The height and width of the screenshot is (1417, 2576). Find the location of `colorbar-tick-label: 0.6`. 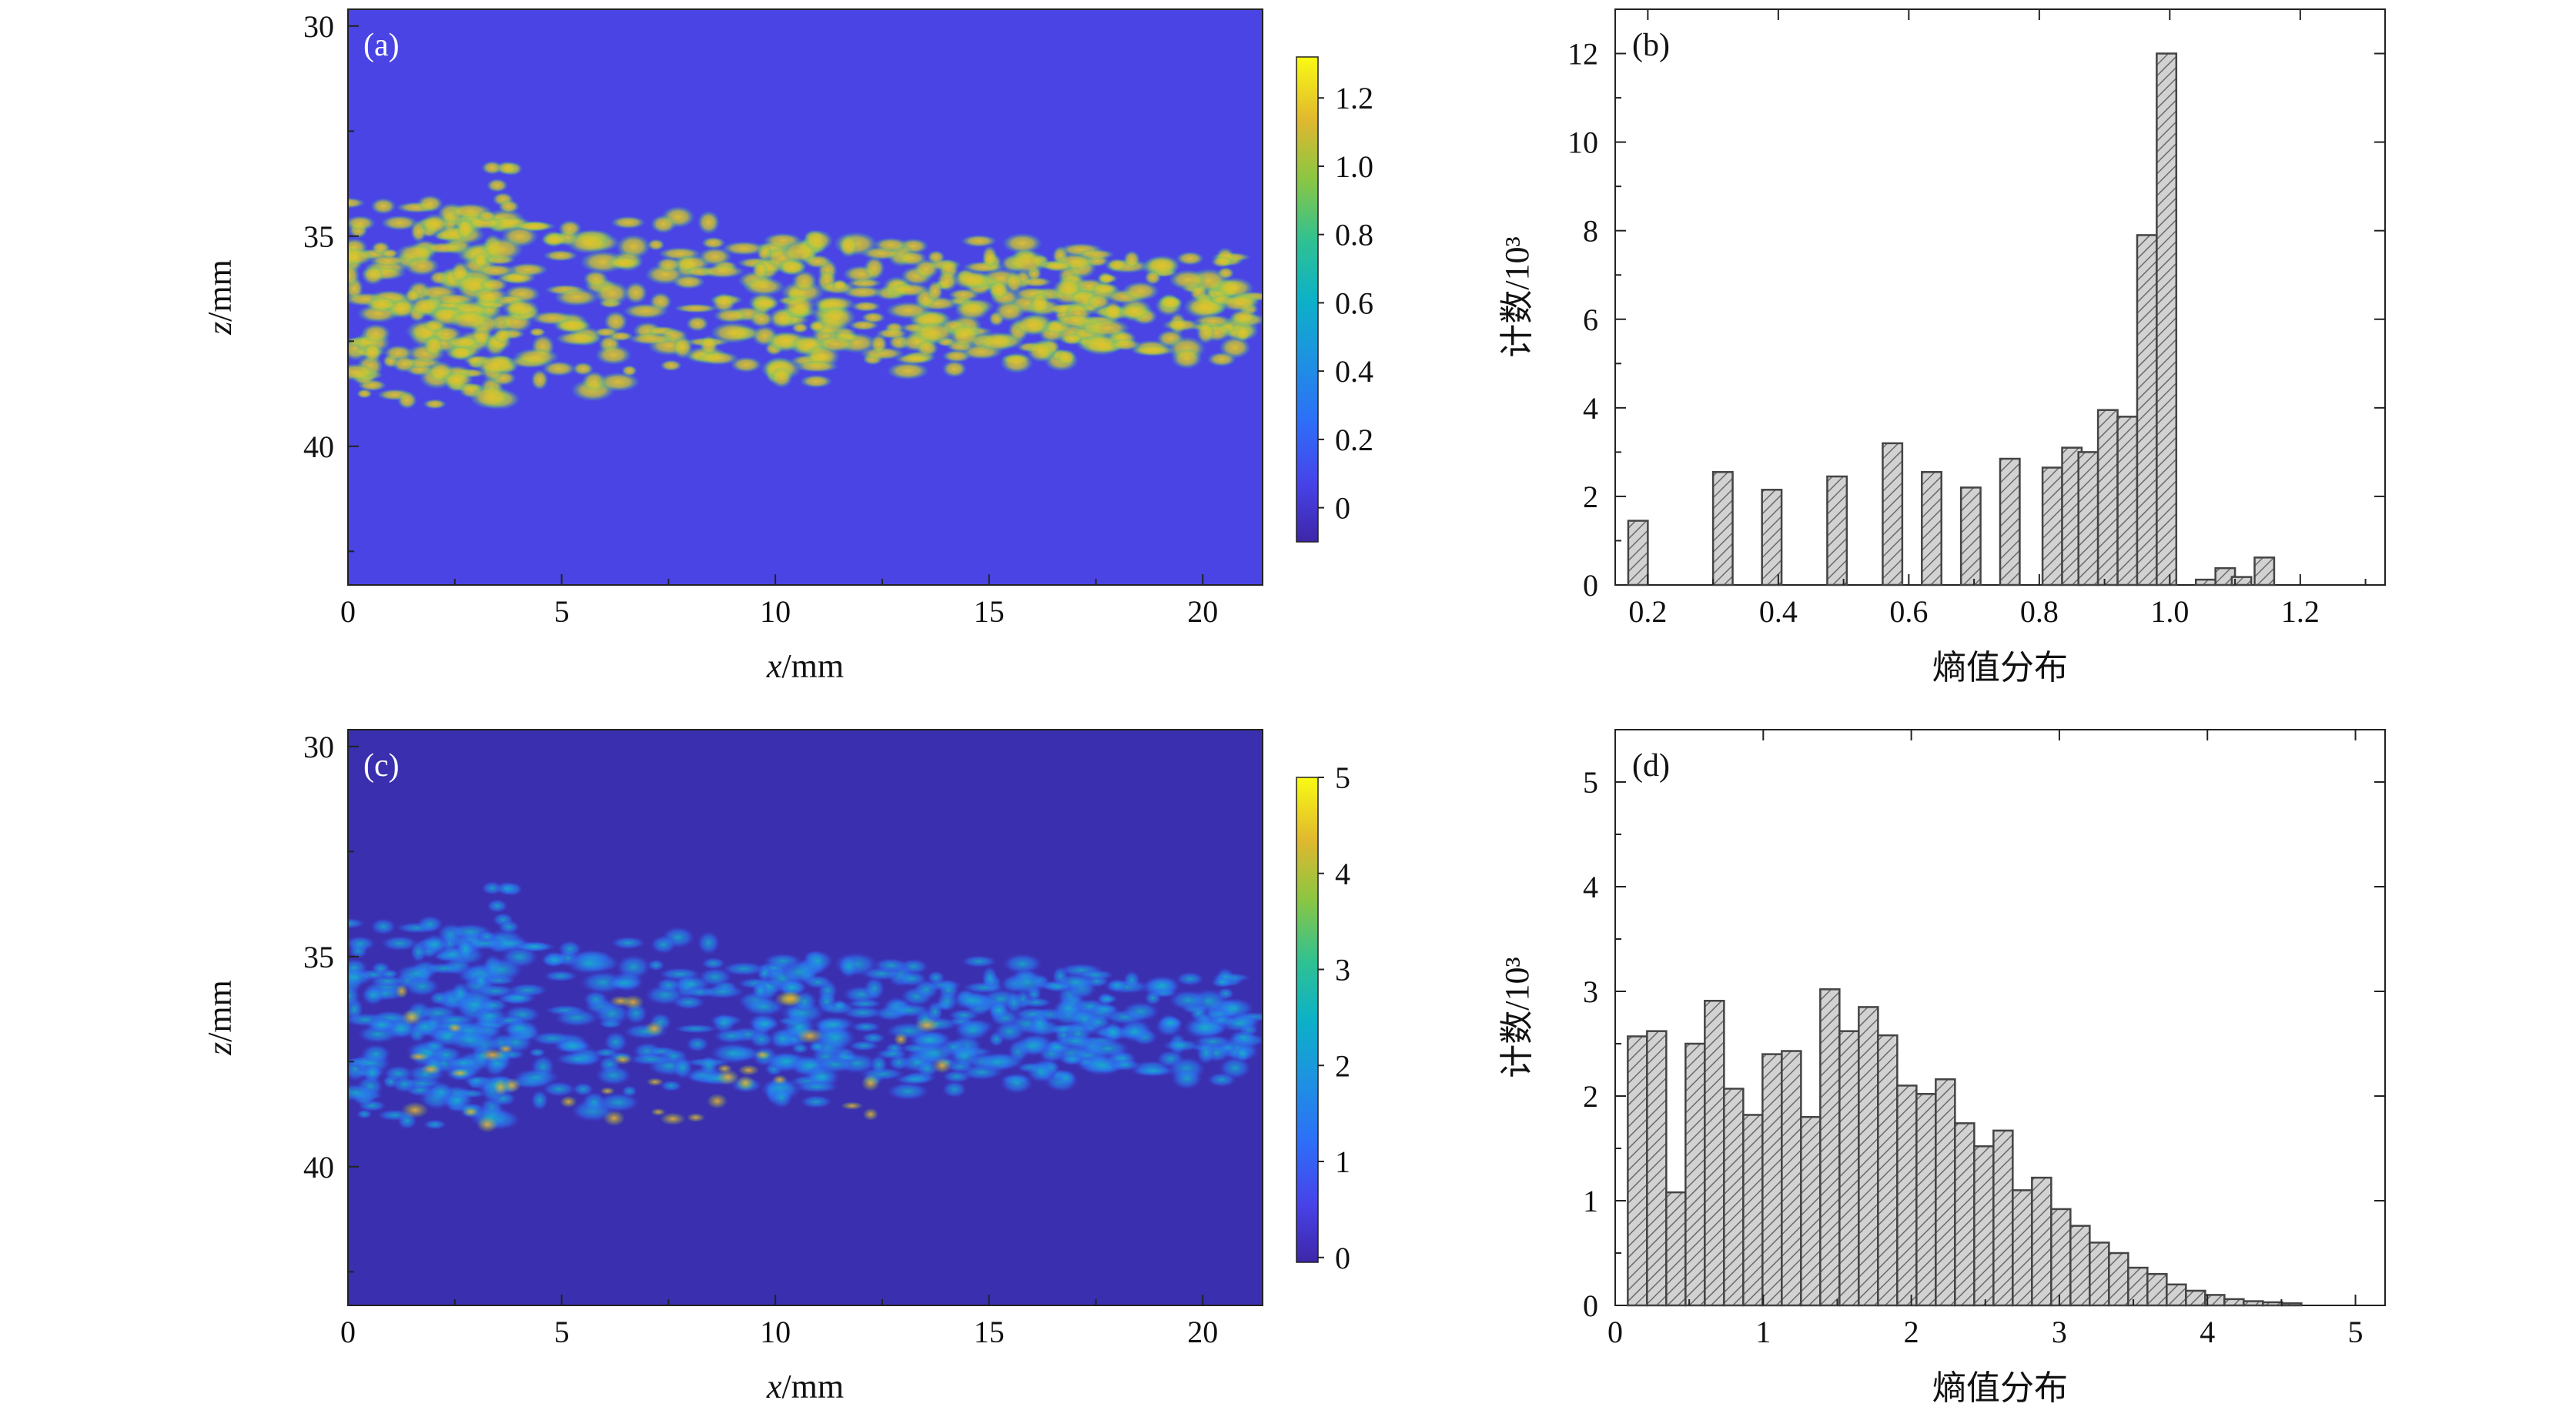

colorbar-tick-label: 0.6 is located at coordinates (1354, 303).